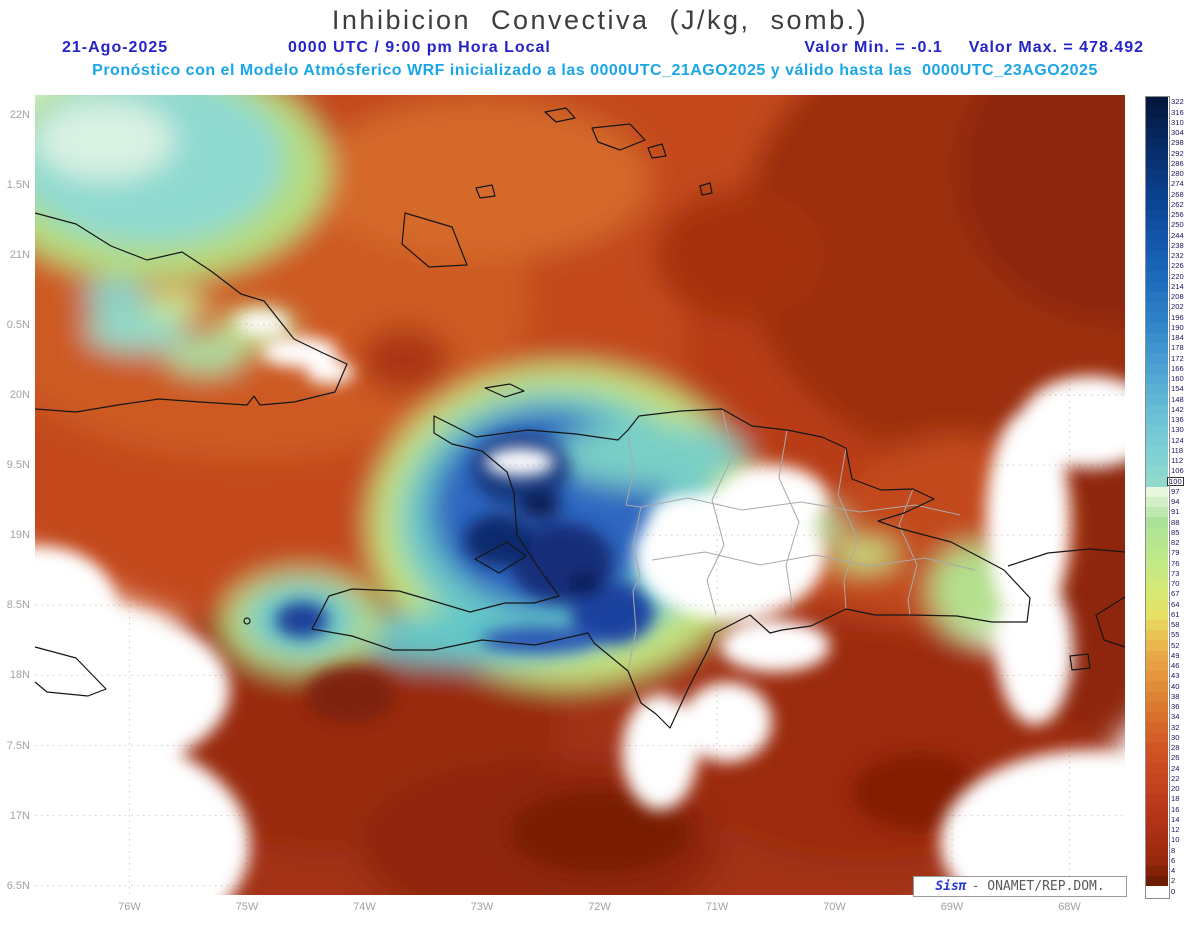 The width and height of the screenshot is (1200, 927). What do you see at coordinates (1175, 614) in the screenshot?
I see `colorbar-value: 61` at bounding box center [1175, 614].